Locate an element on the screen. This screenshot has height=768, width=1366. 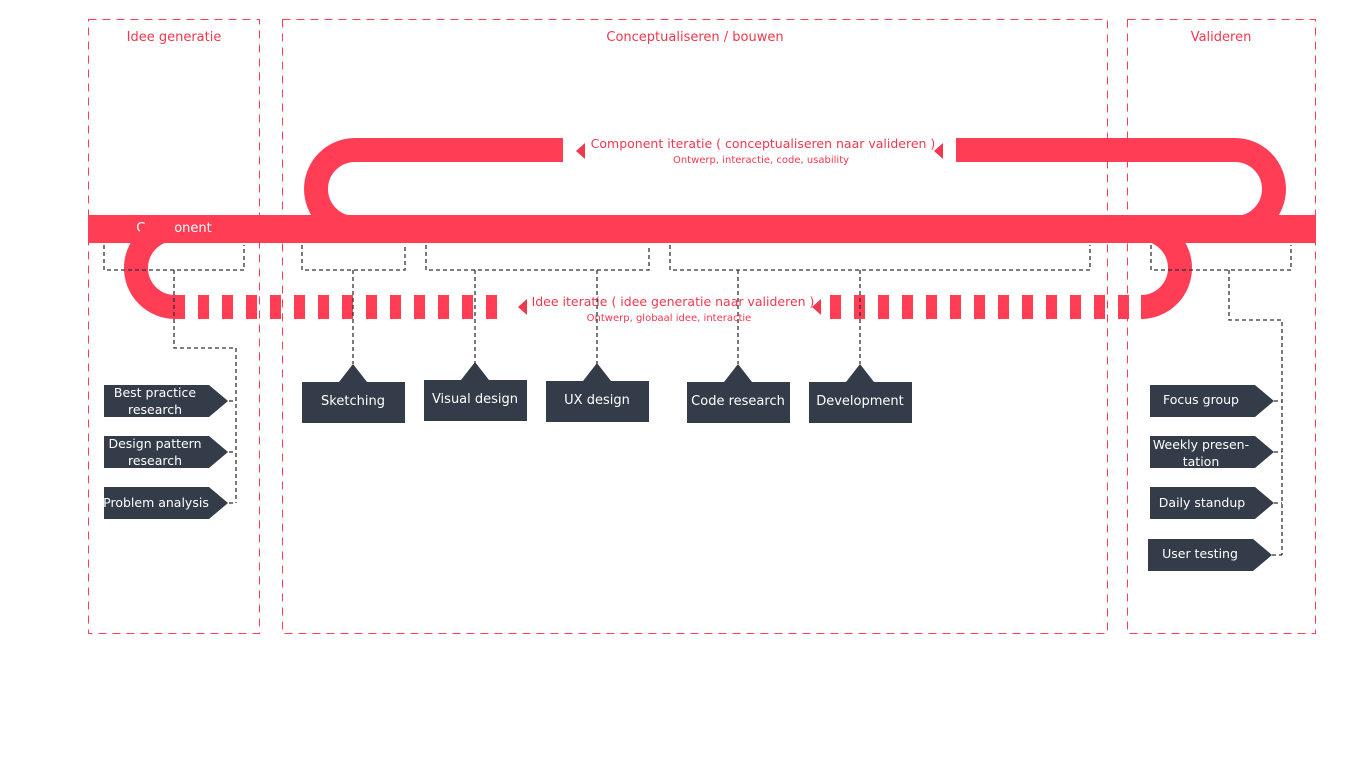
phase-box-idee is located at coordinates (174, 326).